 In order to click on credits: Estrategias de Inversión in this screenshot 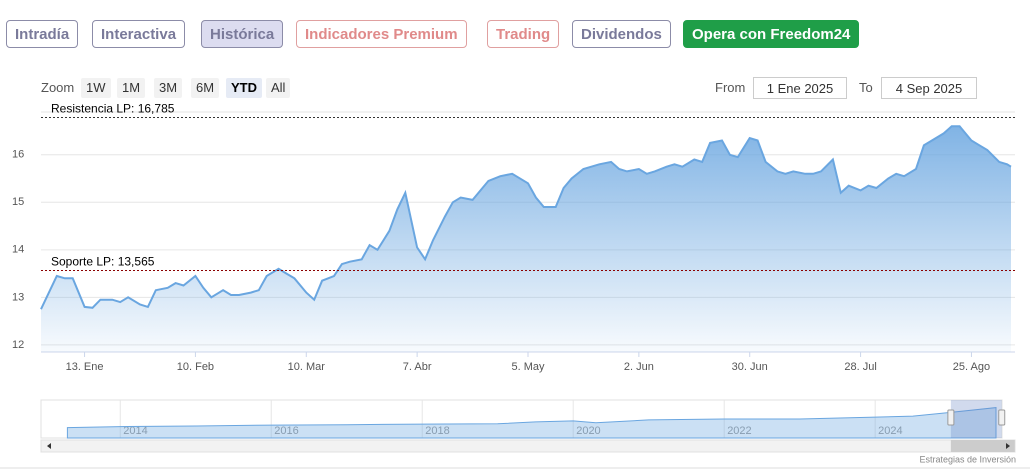, I will do `click(967, 459)`.